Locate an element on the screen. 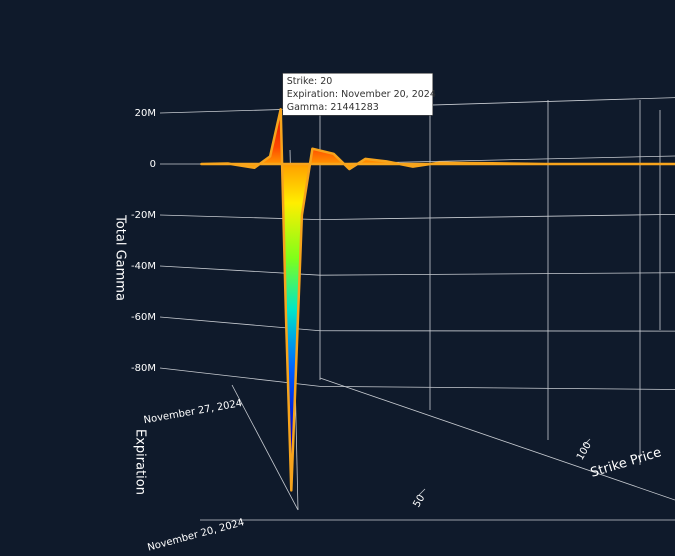  z-tick-label: -20M is located at coordinates (143, 215).